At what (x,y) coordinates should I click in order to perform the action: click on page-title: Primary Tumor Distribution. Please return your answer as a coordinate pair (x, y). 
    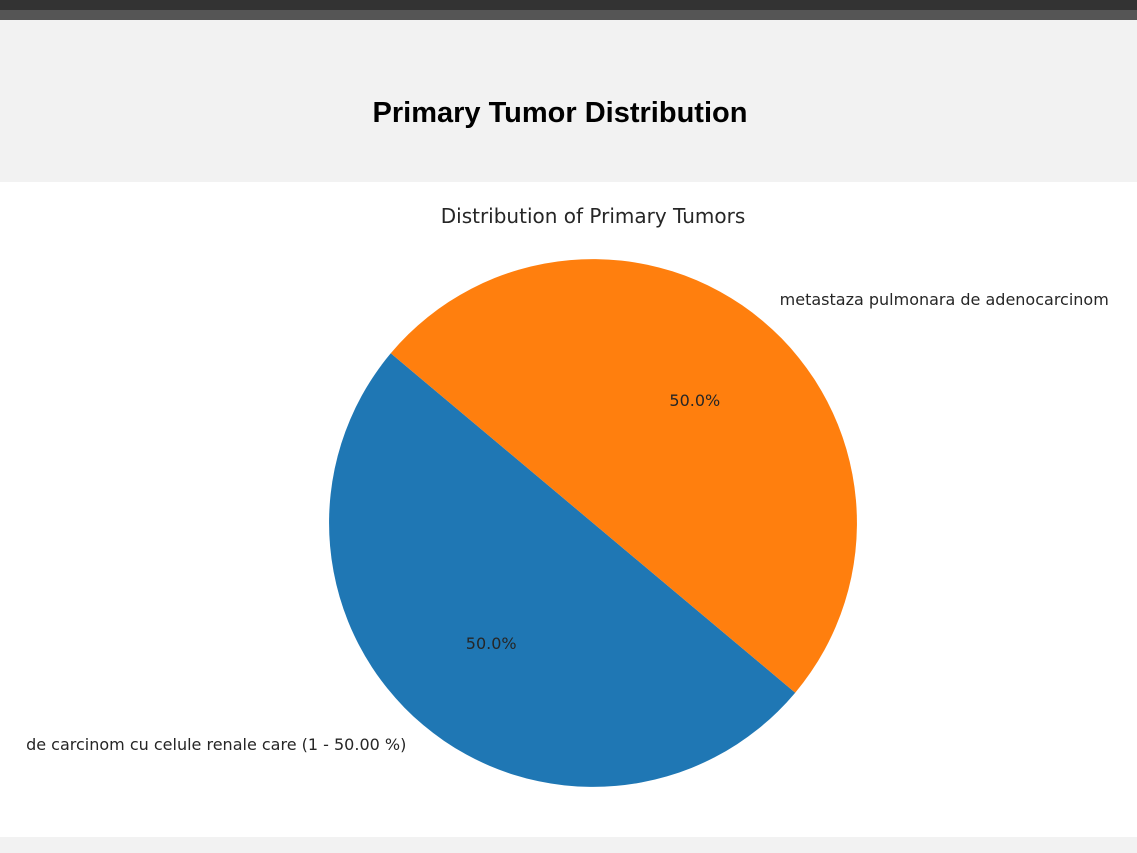
    Looking at the image, I should click on (560, 113).